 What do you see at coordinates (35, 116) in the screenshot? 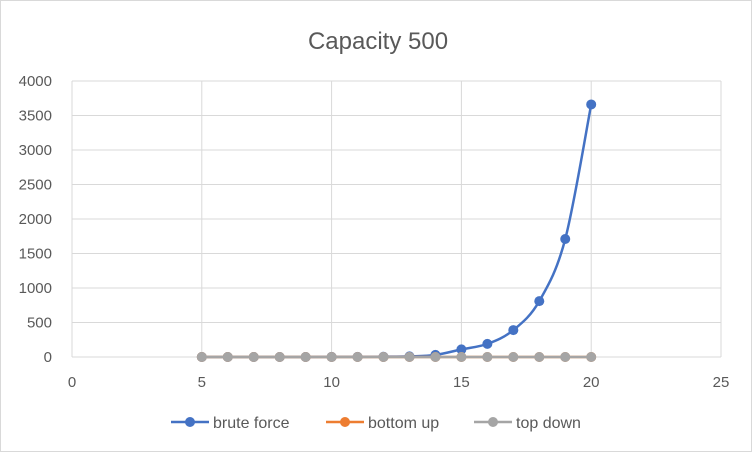
I see `y-tick-label: 3500` at bounding box center [35, 116].